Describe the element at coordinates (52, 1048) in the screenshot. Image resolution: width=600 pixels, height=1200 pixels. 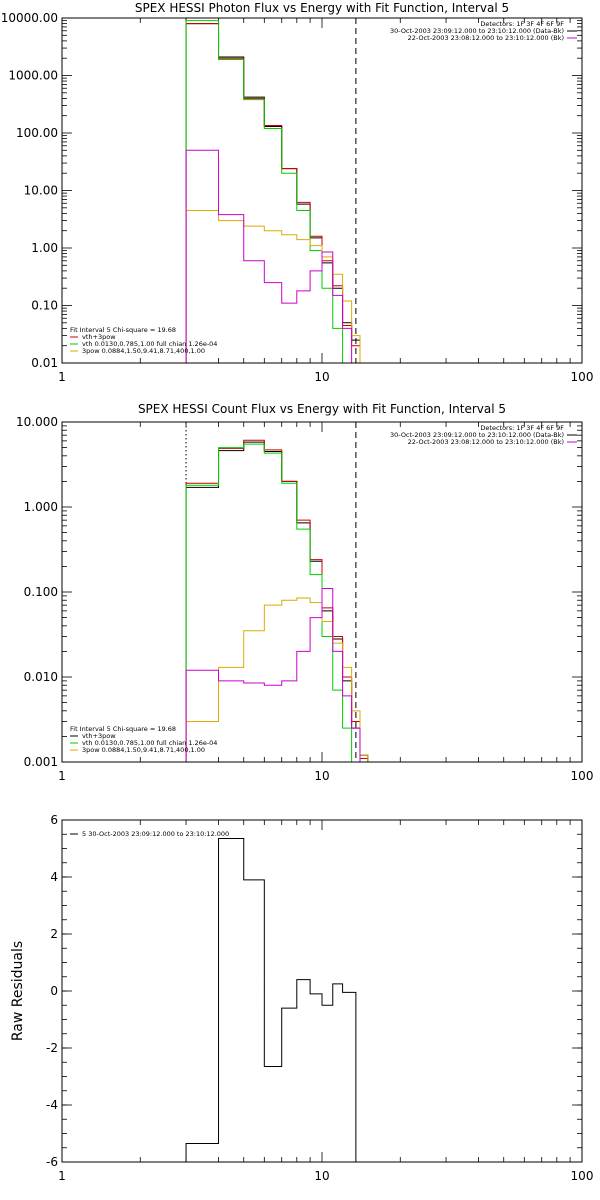
I see `y-tick-label: -2` at that location.